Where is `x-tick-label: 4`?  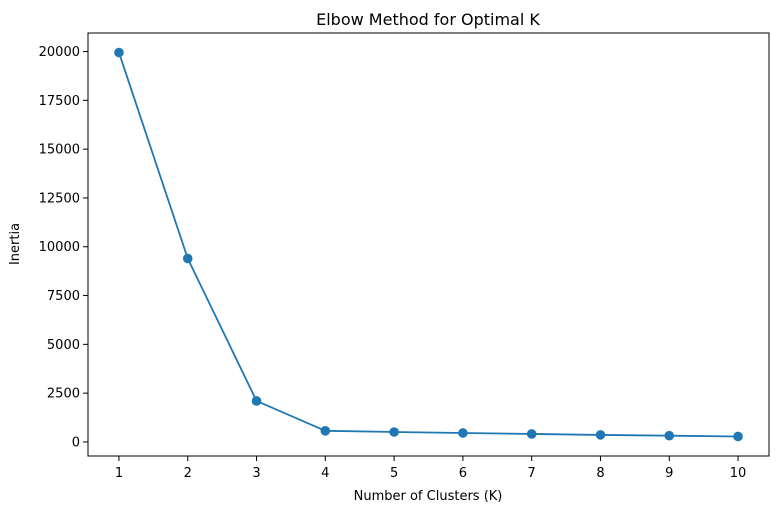 x-tick-label: 4 is located at coordinates (325, 473).